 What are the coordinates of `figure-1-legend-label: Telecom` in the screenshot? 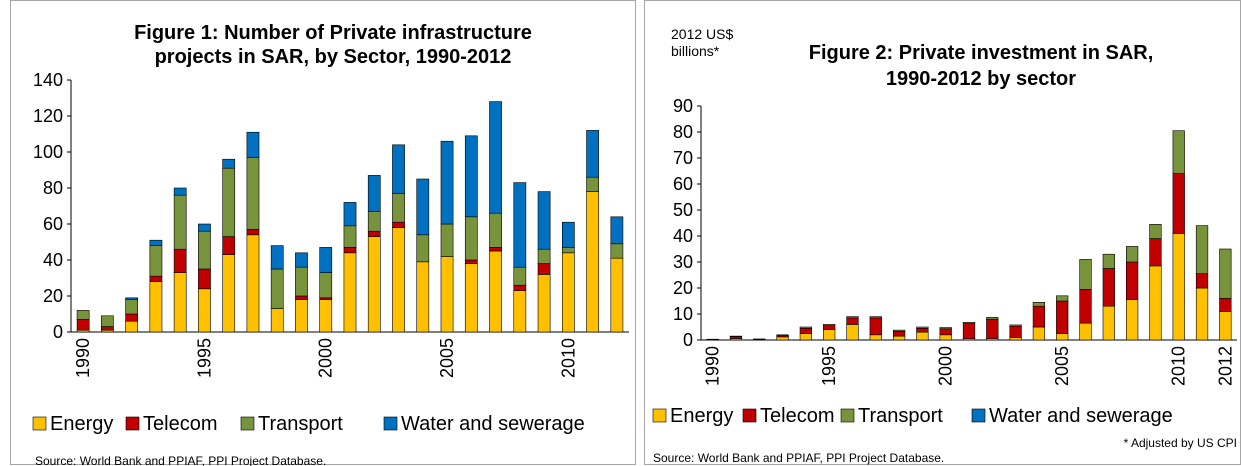 It's located at (180, 424).